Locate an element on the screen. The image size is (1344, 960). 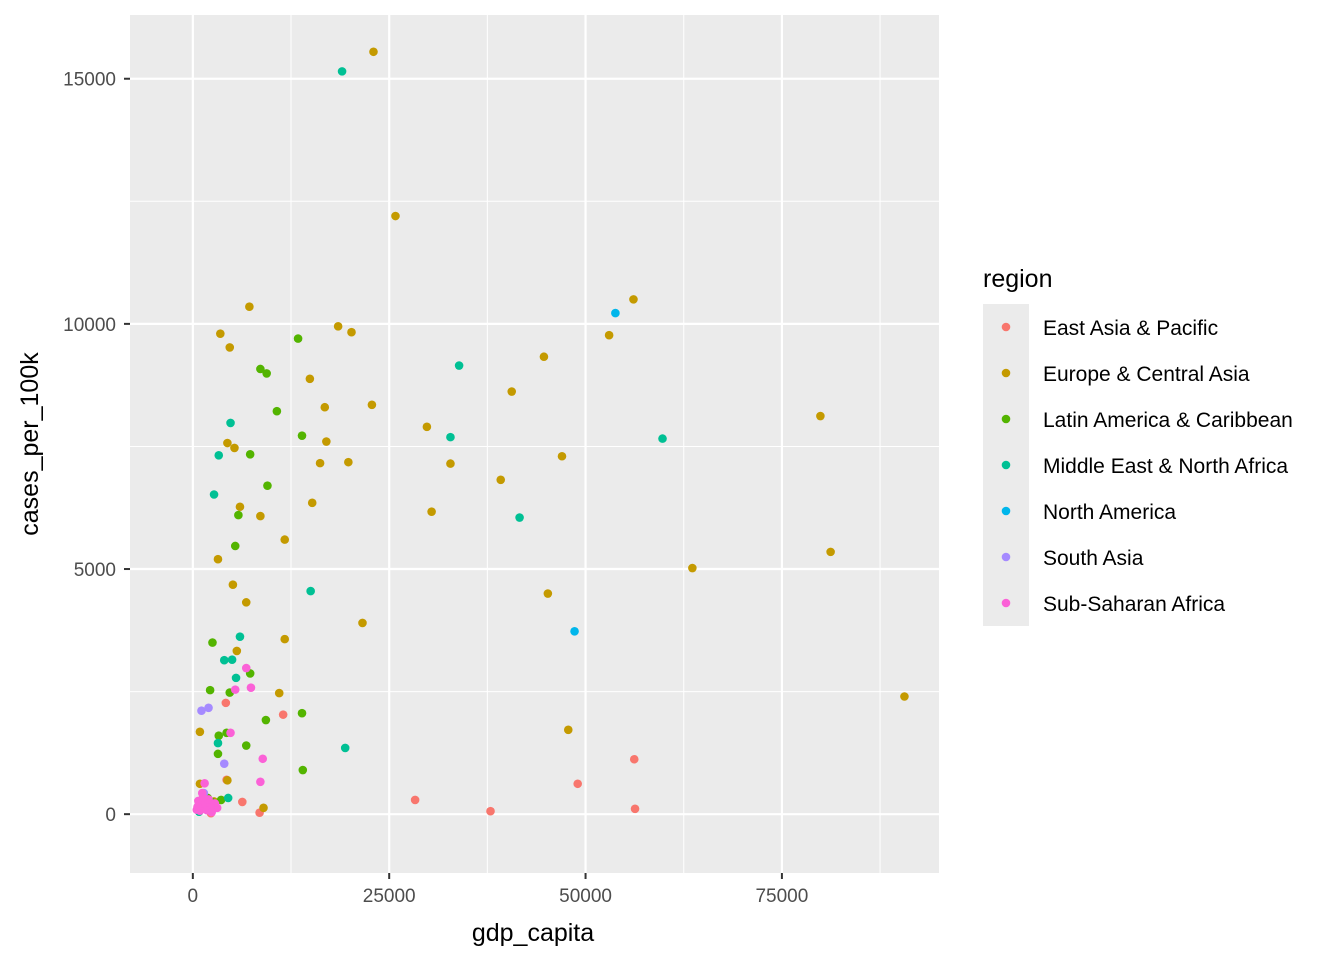
x-tick-label: 0 is located at coordinates (193, 896).